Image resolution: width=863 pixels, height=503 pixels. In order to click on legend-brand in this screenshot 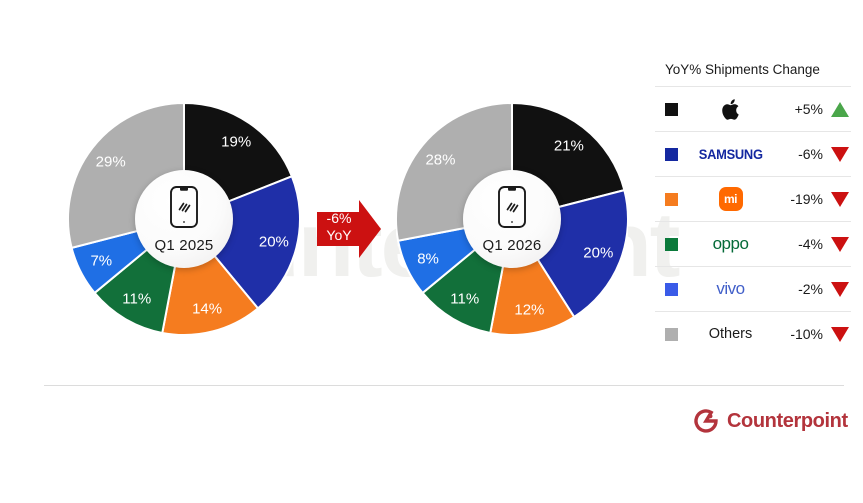, I will do `click(730, 109)`.